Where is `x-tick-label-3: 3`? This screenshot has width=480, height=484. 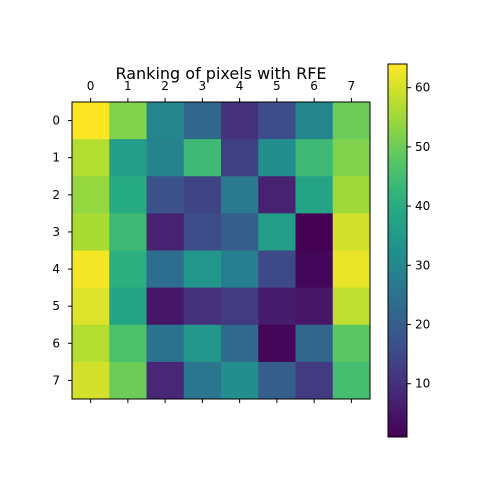 x-tick-label-3: 3 is located at coordinates (203, 86).